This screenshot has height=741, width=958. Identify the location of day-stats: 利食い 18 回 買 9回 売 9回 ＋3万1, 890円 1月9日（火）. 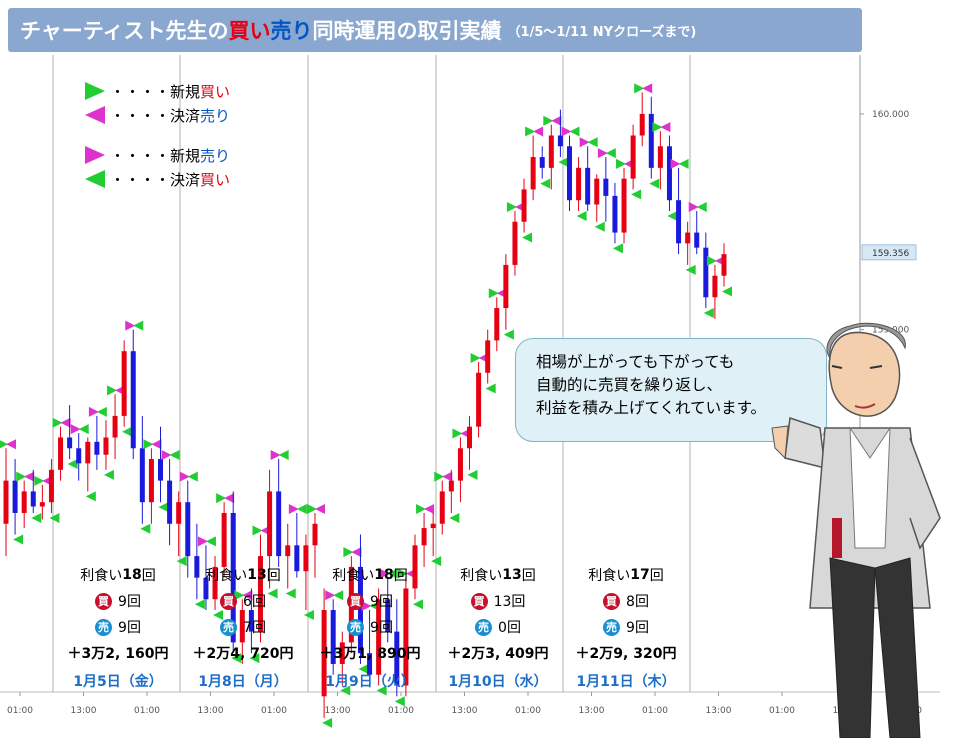
(370, 628).